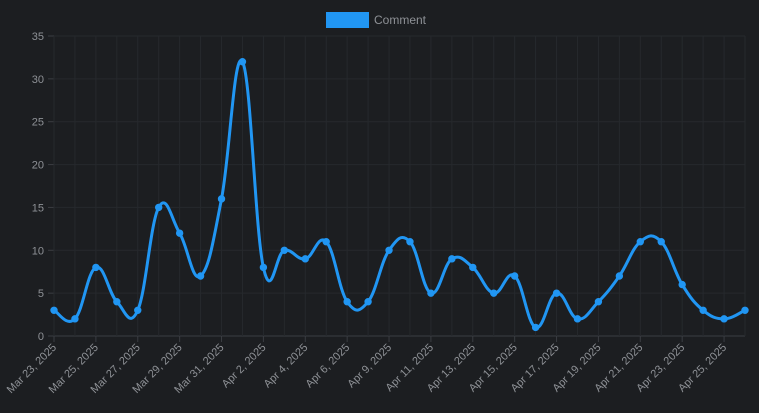 Image resolution: width=759 pixels, height=413 pixels. I want to click on y-axis: 0 5 10 15 20 25 30 35, so click(38, 187).